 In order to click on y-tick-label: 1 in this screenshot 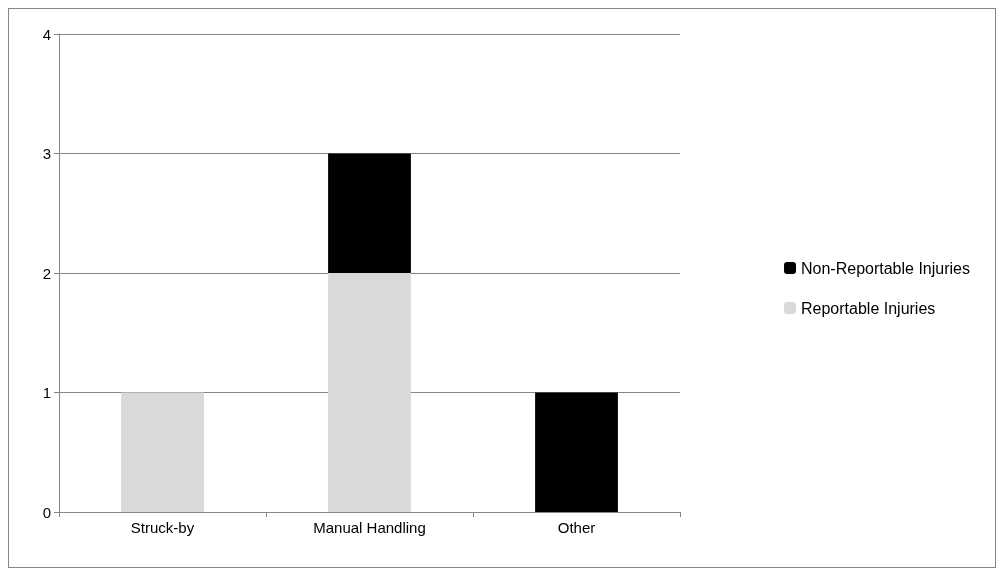, I will do `click(46, 392)`.